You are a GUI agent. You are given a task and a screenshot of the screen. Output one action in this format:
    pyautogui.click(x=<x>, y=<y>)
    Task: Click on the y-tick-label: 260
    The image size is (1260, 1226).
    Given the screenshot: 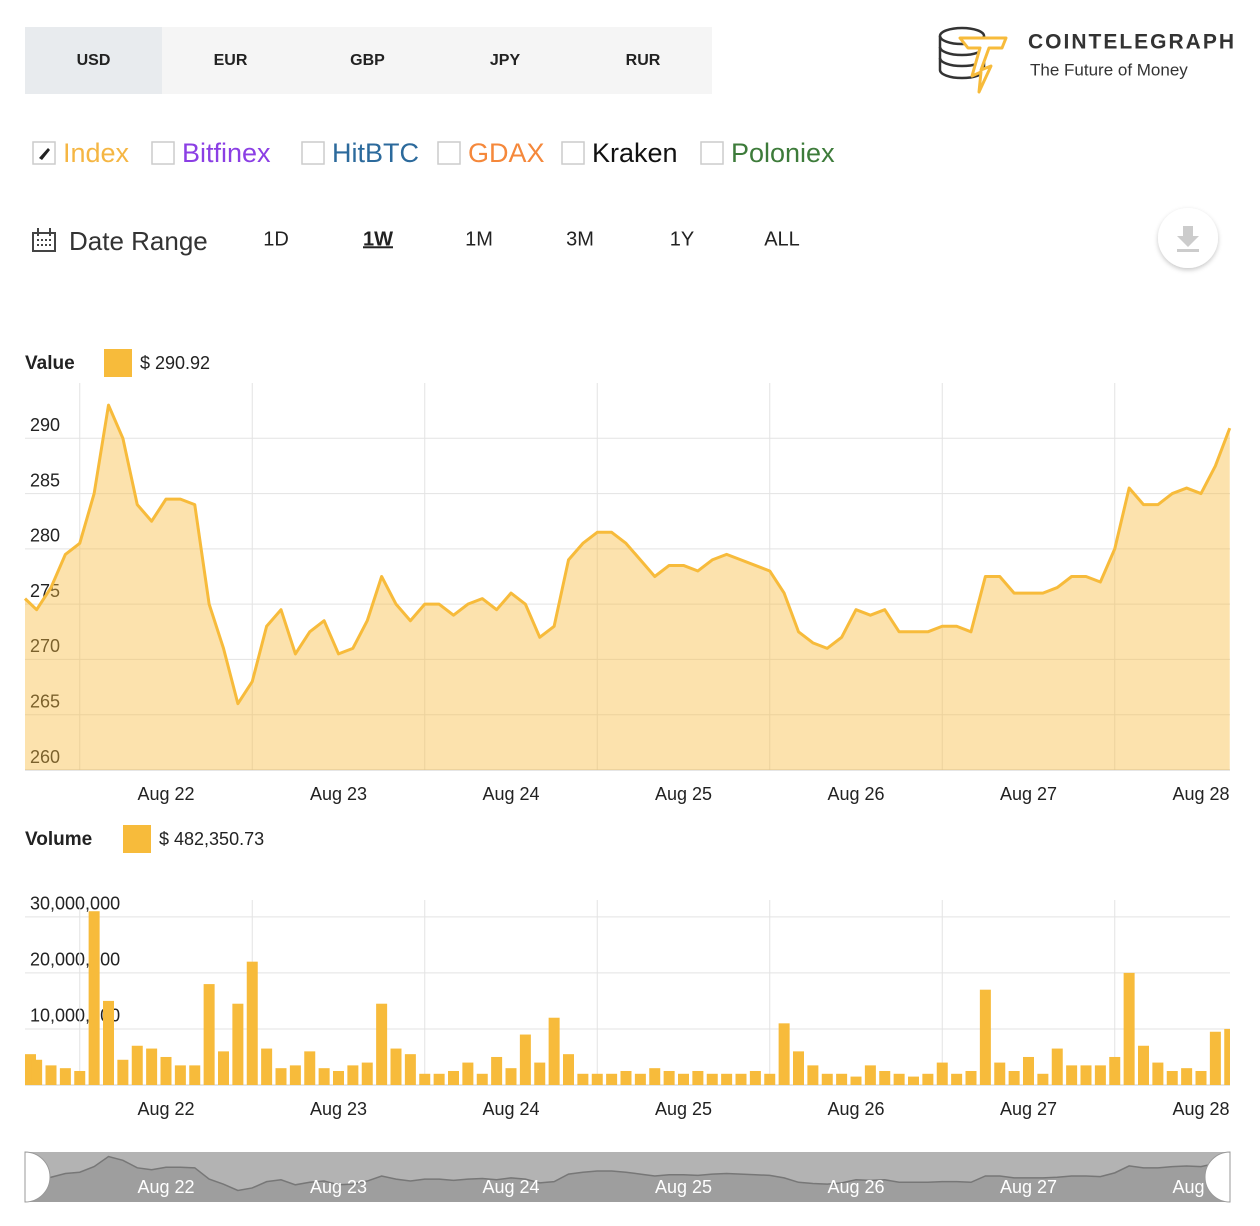 What is the action you would take?
    pyautogui.click(x=45, y=757)
    